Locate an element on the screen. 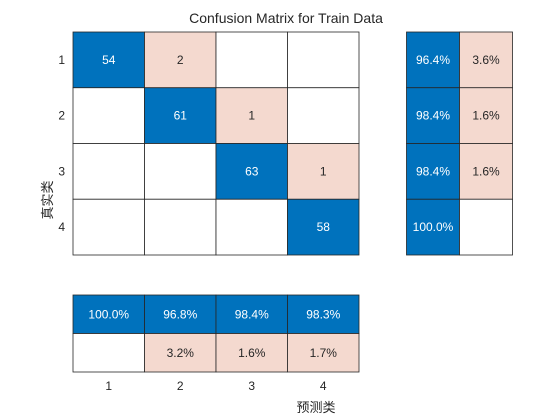 The image size is (560, 420). matrix-value-r3-c3: 63 is located at coordinates (252, 171).